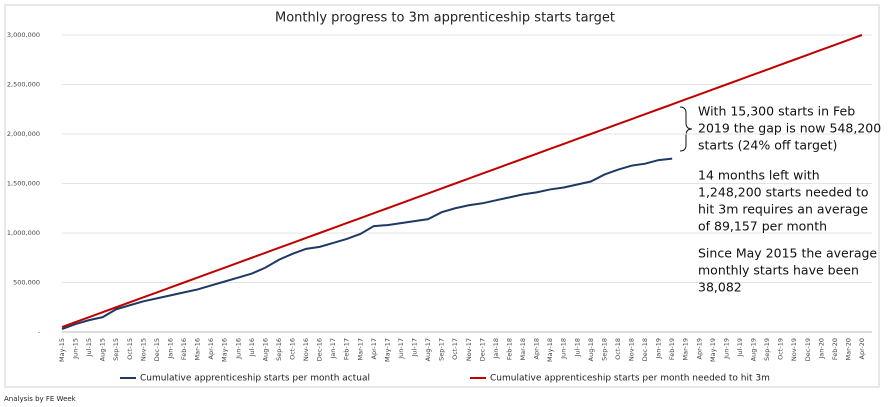 This screenshot has height=407, width=889. Describe the element at coordinates (787, 253) in the screenshot. I see `annotation: Since May 2015 the average` at that location.